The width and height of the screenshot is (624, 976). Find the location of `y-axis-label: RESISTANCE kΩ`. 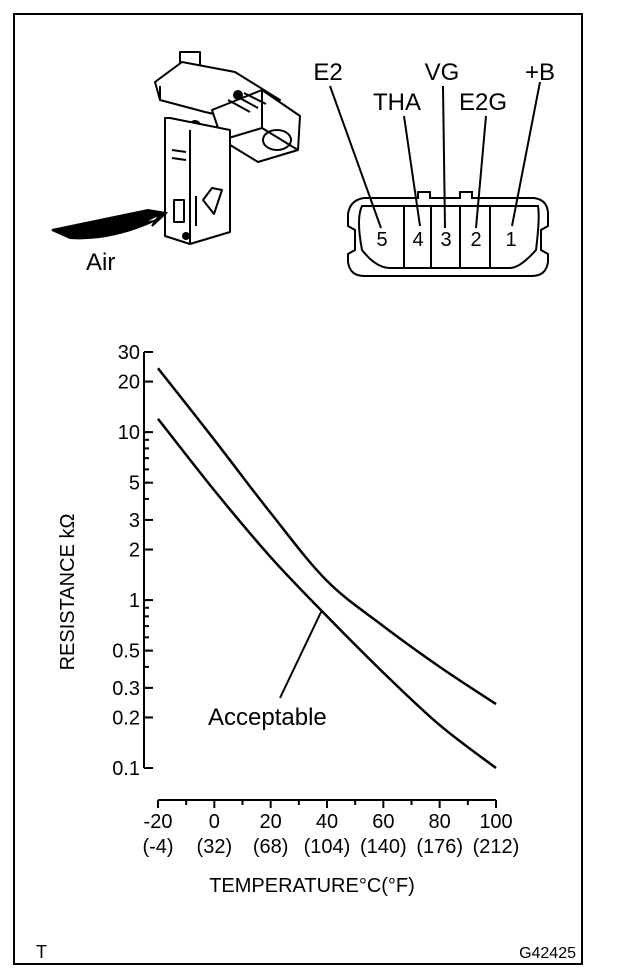

y-axis-label: RESISTANCE kΩ is located at coordinates (68, 592).